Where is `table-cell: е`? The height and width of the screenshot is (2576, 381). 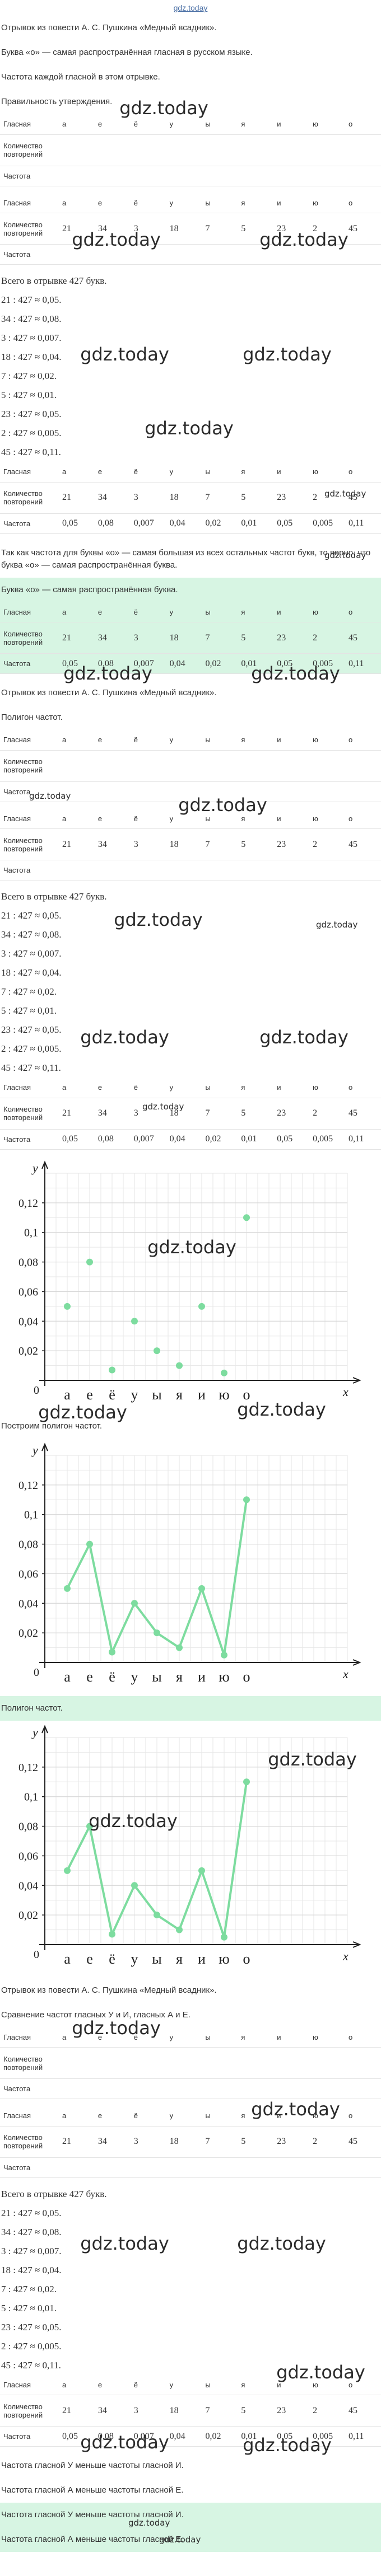 table-cell: е is located at coordinates (113, 2116).